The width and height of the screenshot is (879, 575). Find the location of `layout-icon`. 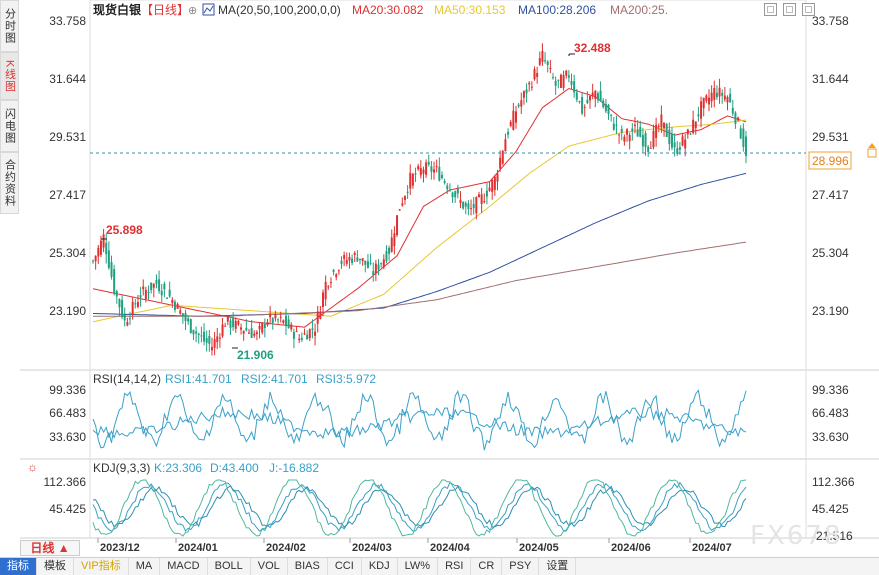

layout-icon is located at coordinates (808, 9).